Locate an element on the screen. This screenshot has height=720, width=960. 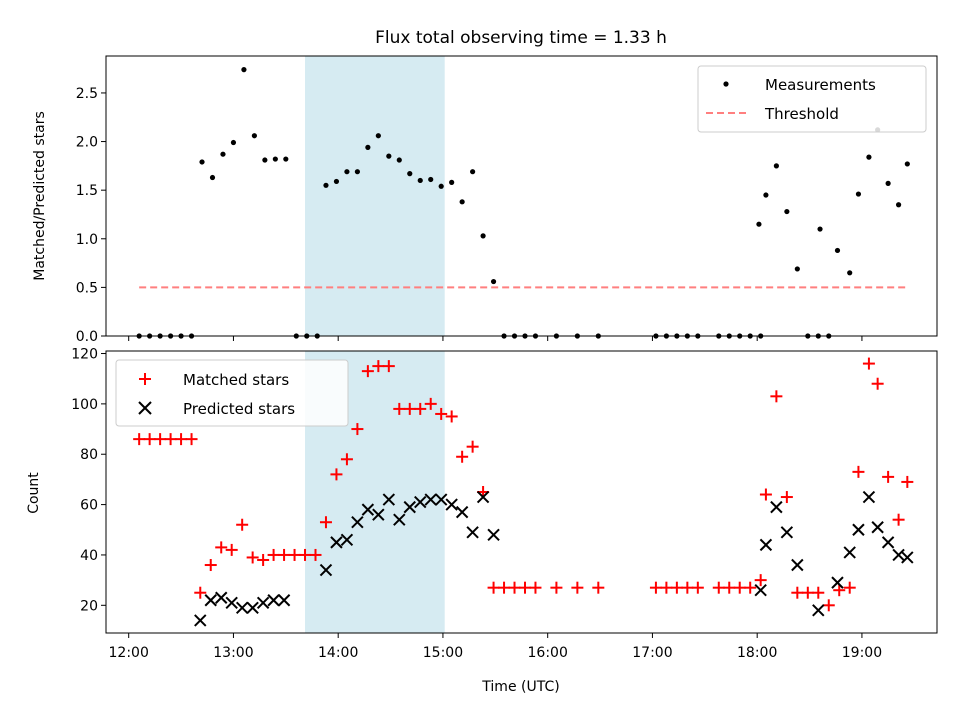
x-tick-label: 12:00 is located at coordinates (129, 653).